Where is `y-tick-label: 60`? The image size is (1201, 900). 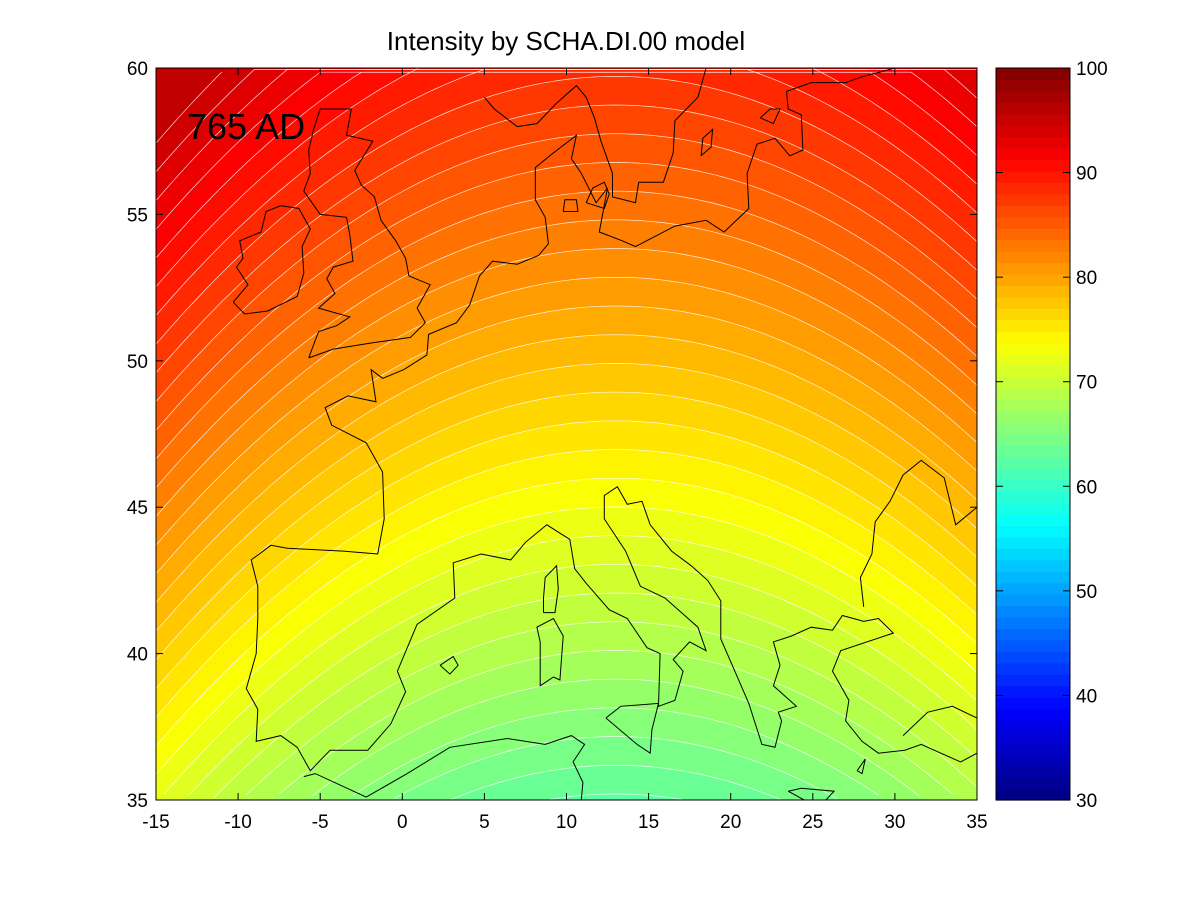 y-tick-label: 60 is located at coordinates (137, 69).